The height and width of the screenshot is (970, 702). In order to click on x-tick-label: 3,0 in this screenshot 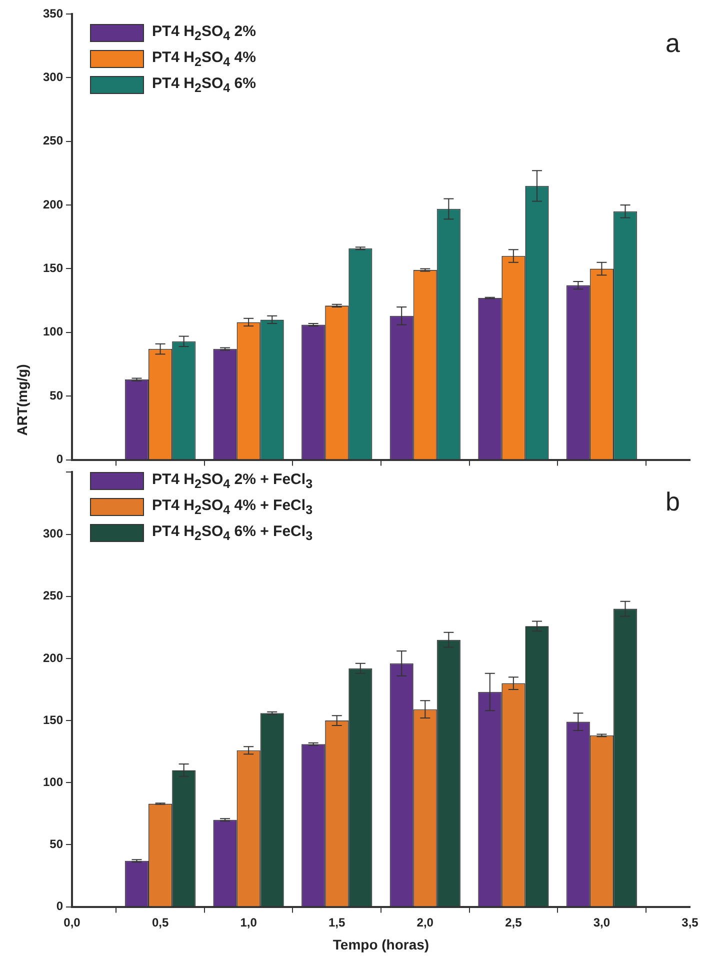, I will do `click(601, 922)`.